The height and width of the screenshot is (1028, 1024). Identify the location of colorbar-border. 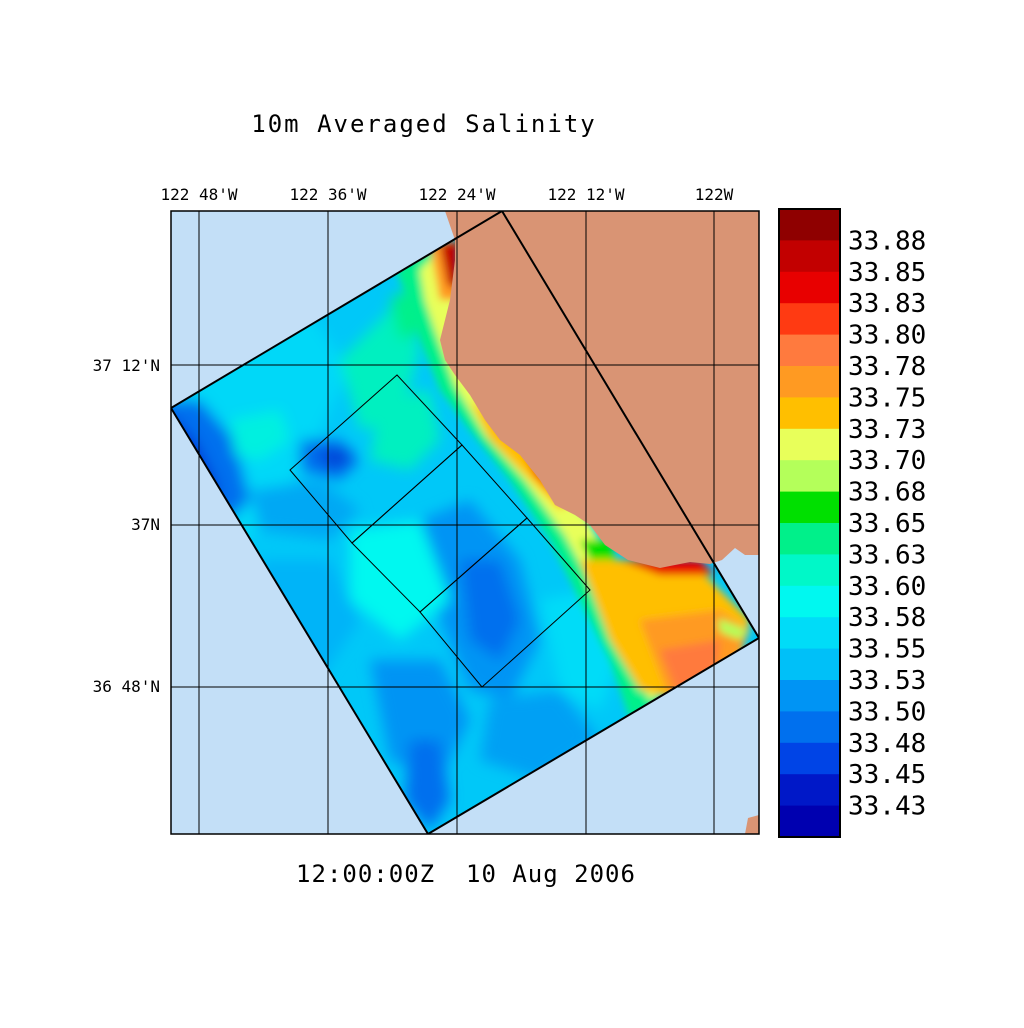
(809, 523).